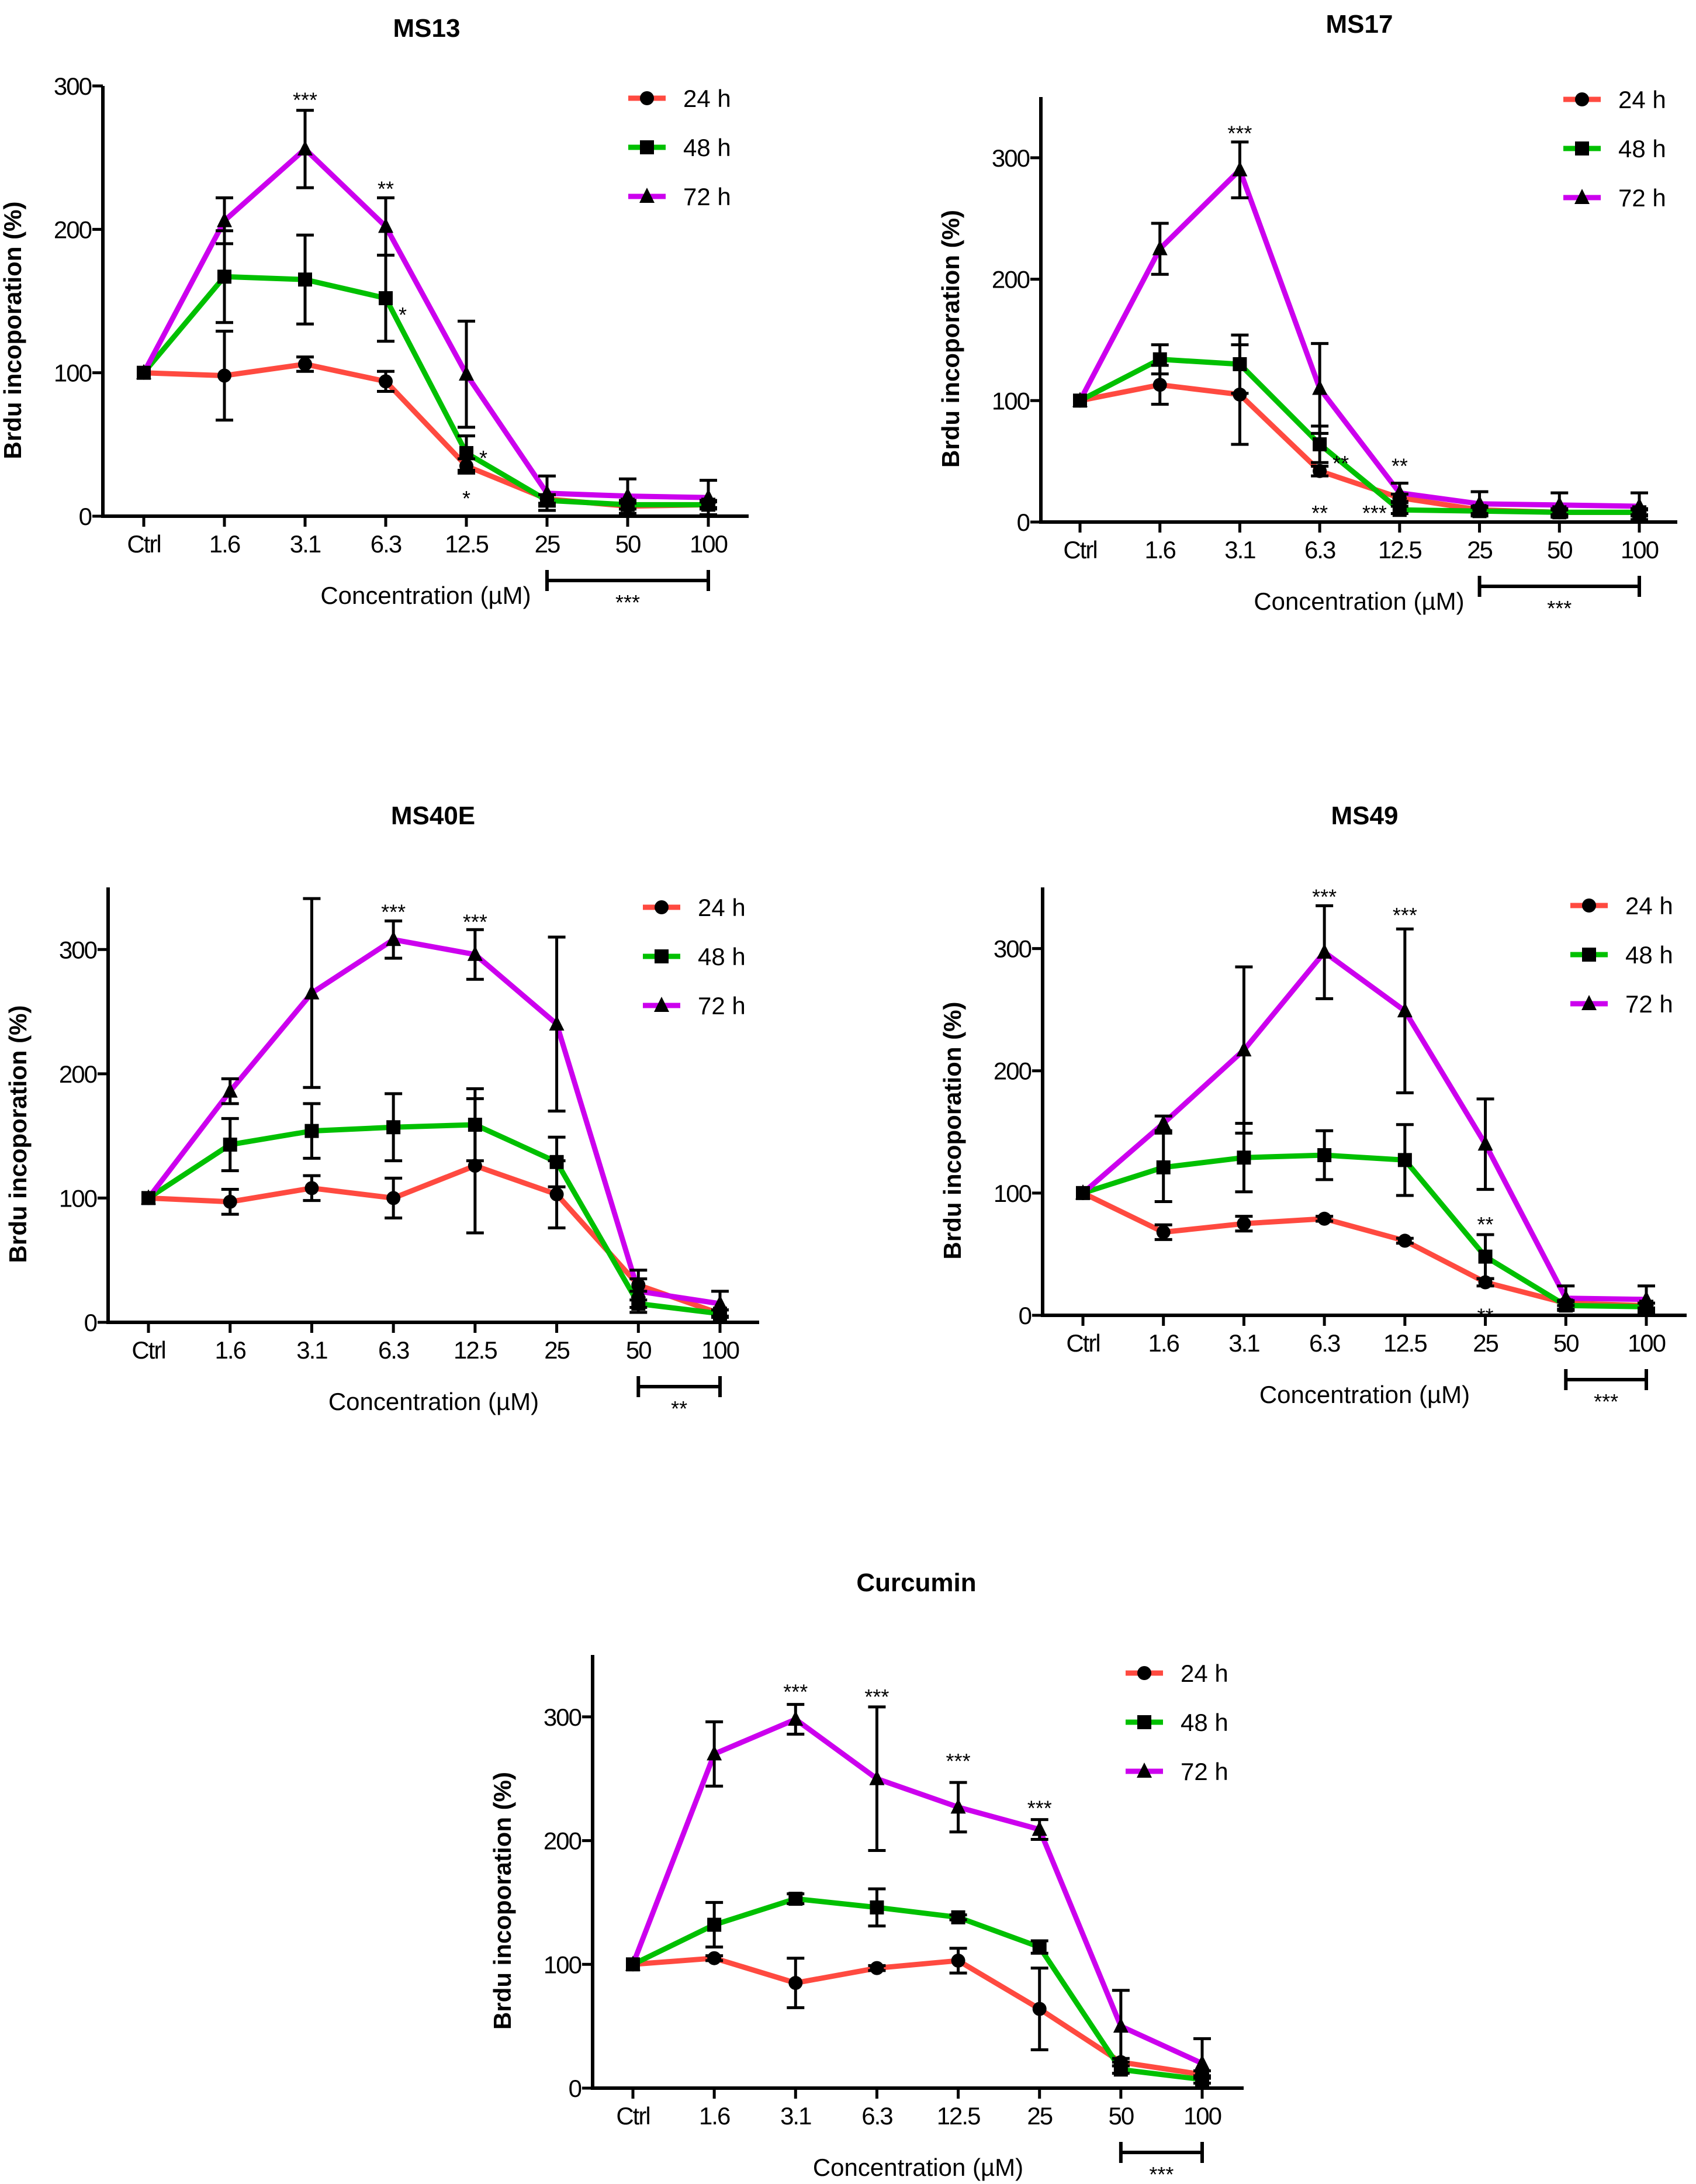  Describe the element at coordinates (1642, 198) in the screenshot. I see `legend-label: 72 h` at that location.